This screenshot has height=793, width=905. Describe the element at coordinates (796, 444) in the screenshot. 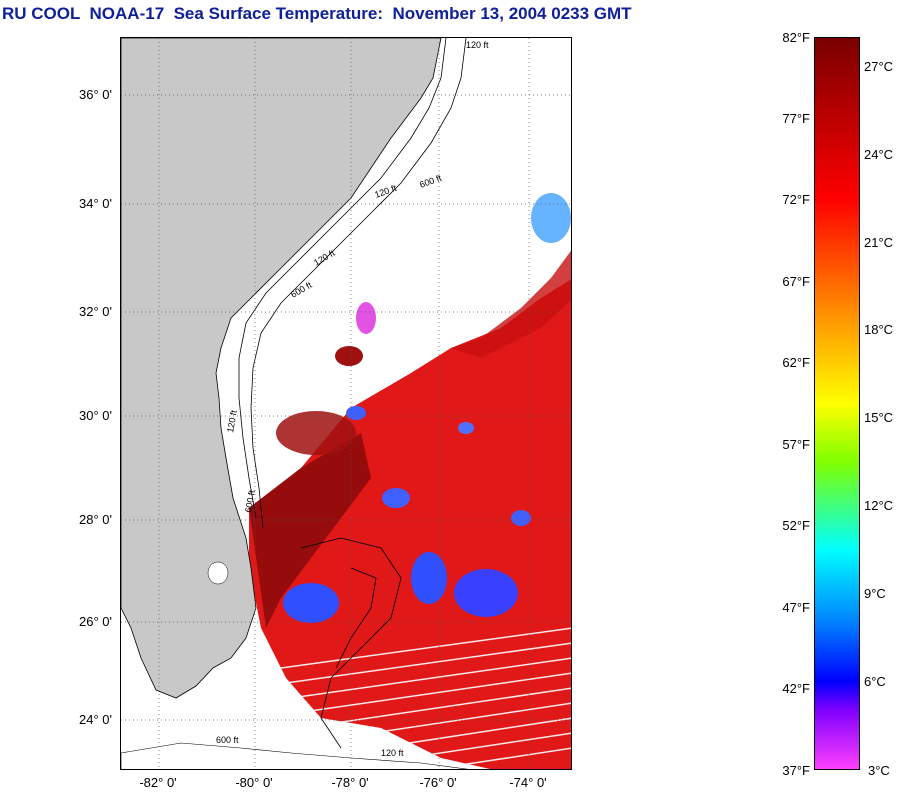

I see `colorbar-fahrenheit-label: 57°F` at that location.